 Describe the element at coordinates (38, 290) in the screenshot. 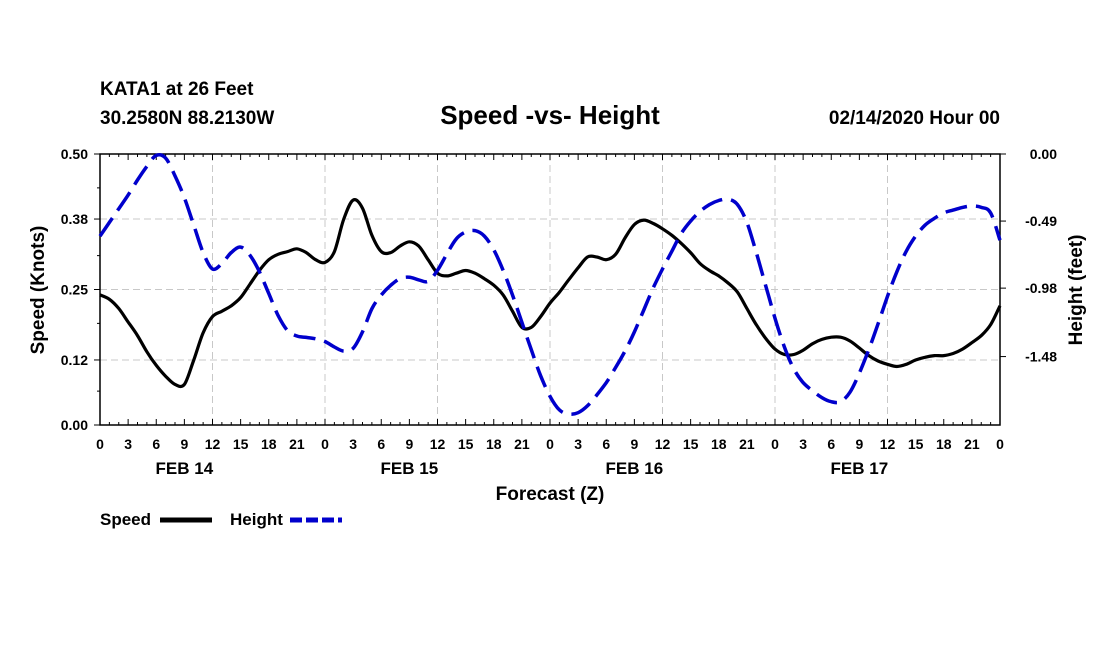

I see `y-axis-title-left: Speed (Knots)` at that location.